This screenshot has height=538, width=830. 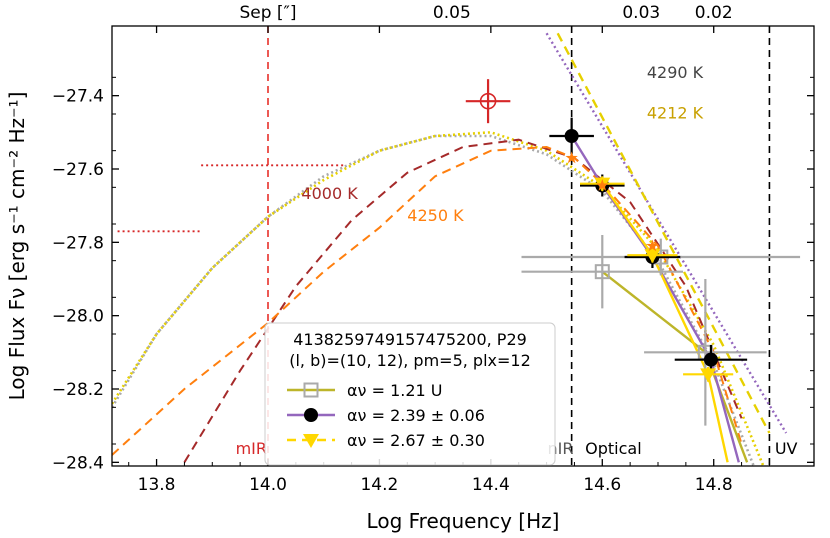 I want to click on y-tick-label: −28.4, so click(x=78, y=463).